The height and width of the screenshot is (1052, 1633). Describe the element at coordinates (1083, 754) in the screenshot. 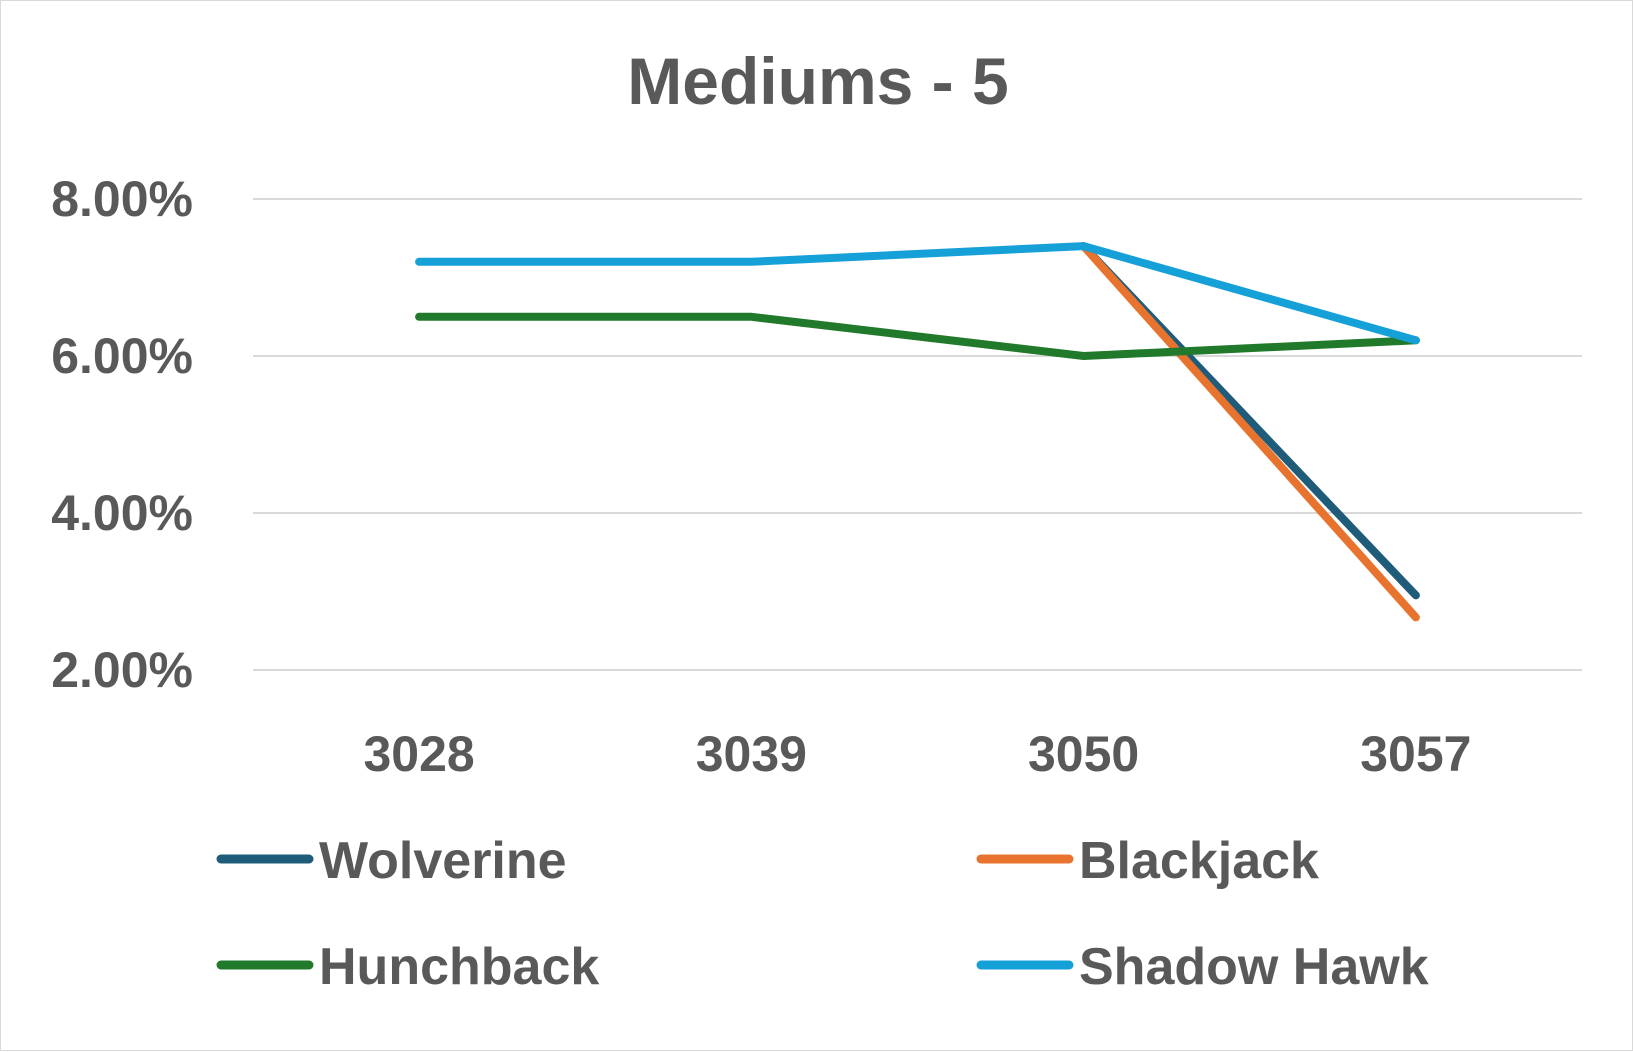

I see `x-tick-label: 3050` at that location.